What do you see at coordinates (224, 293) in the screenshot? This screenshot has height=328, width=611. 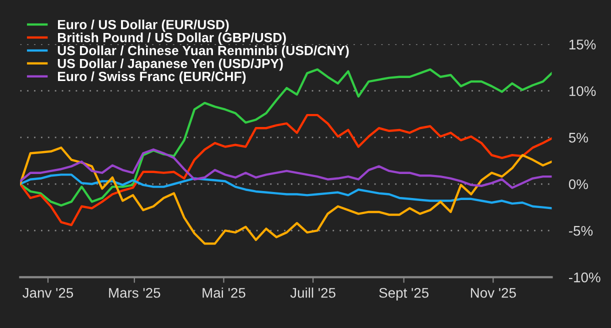 I see `x-tick-label: Mai '25` at bounding box center [224, 293].